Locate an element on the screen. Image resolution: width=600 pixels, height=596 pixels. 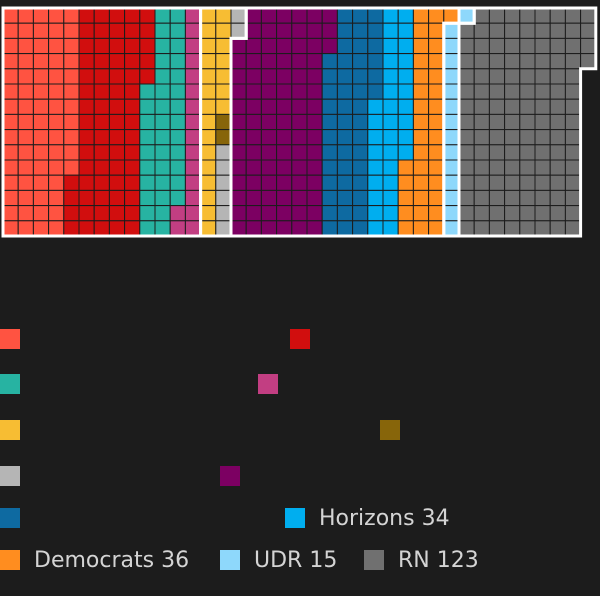
legend-swatch-rn is located at coordinates (374, 560).